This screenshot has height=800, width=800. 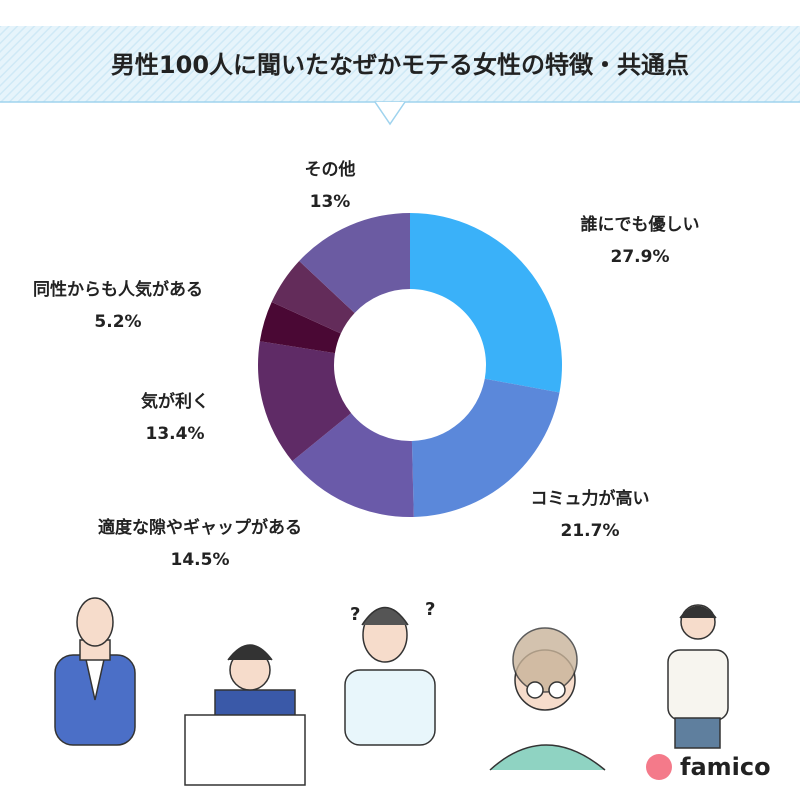 What do you see at coordinates (200, 560) in the screenshot?
I see `value-label: 14.5%` at bounding box center [200, 560].